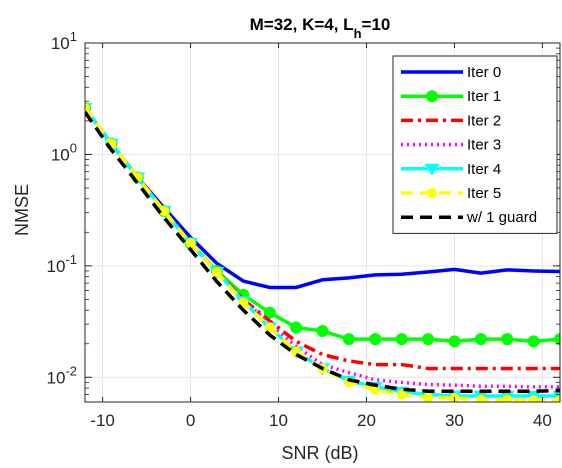 The width and height of the screenshot is (562, 468). I want to click on chart-title: M=32, K=4, Lh=10, so click(320, 28).